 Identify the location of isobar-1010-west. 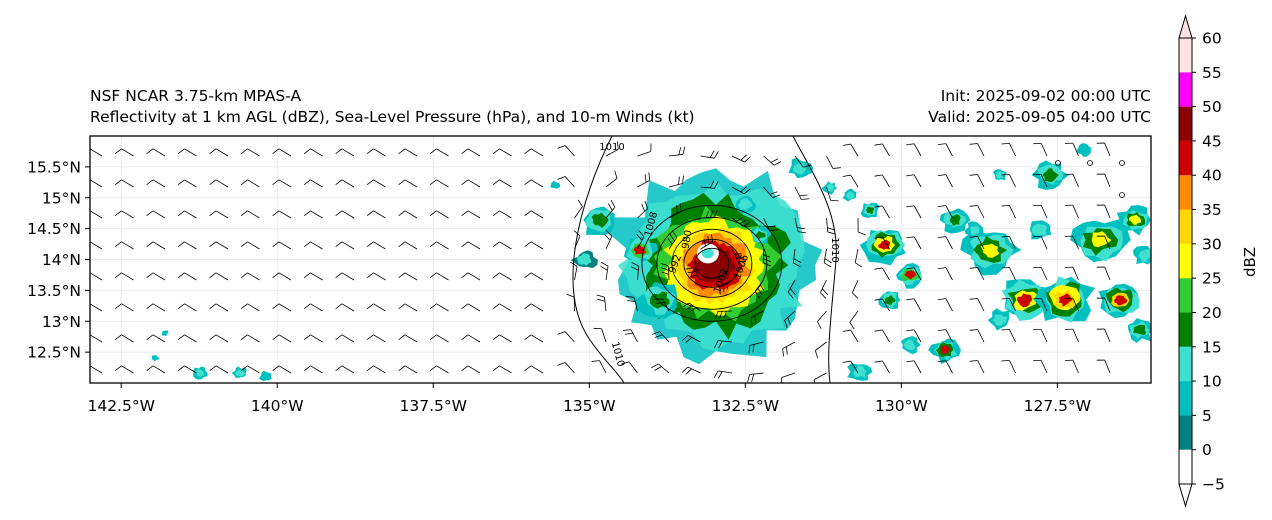
(598, 259).